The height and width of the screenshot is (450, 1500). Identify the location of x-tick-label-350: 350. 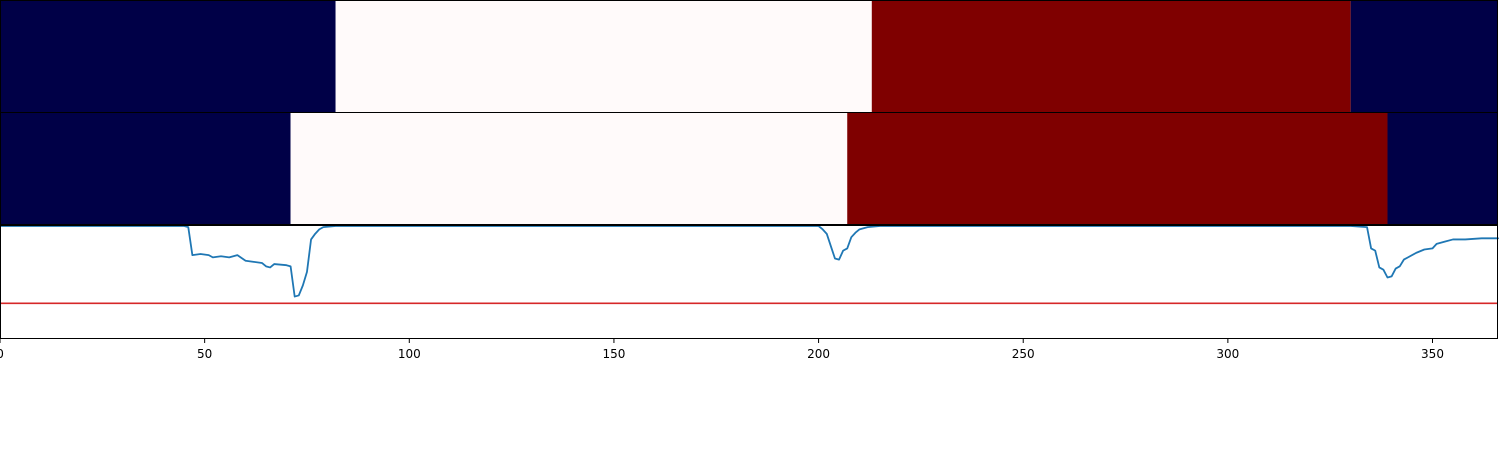
(1432, 354).